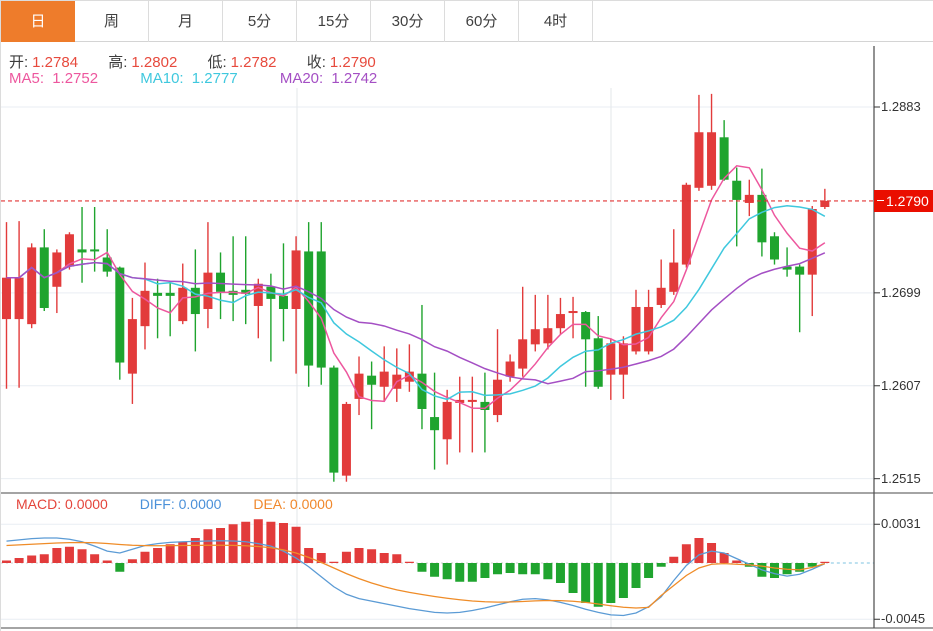  Describe the element at coordinates (901, 292) in the screenshot. I see `price-axis-label: 1.2699` at that location.